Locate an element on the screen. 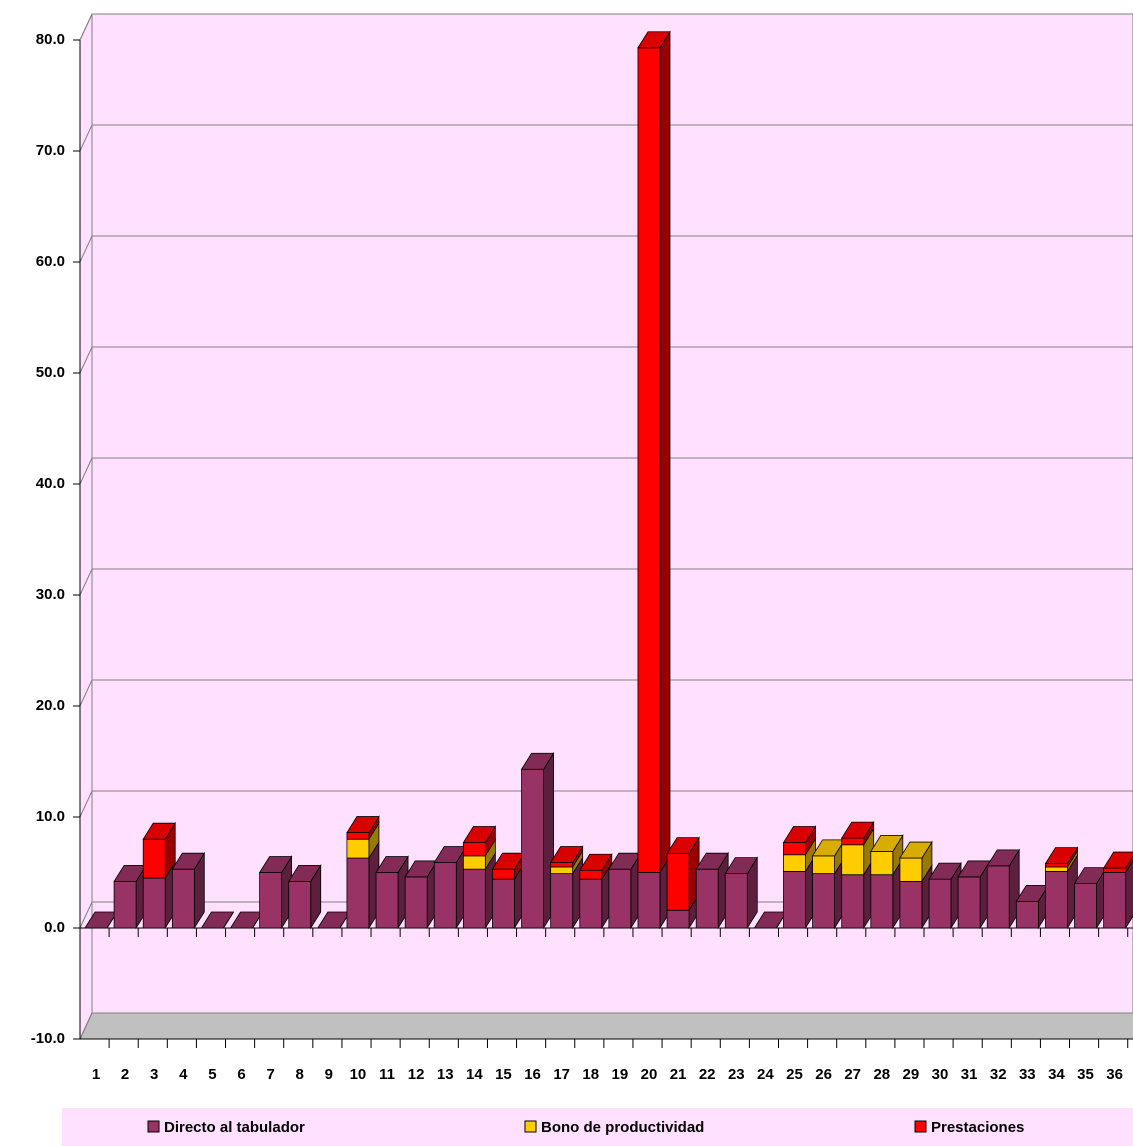 The width and height of the screenshot is (1133, 1146). x-tick-label: 10 is located at coordinates (358, 1074).